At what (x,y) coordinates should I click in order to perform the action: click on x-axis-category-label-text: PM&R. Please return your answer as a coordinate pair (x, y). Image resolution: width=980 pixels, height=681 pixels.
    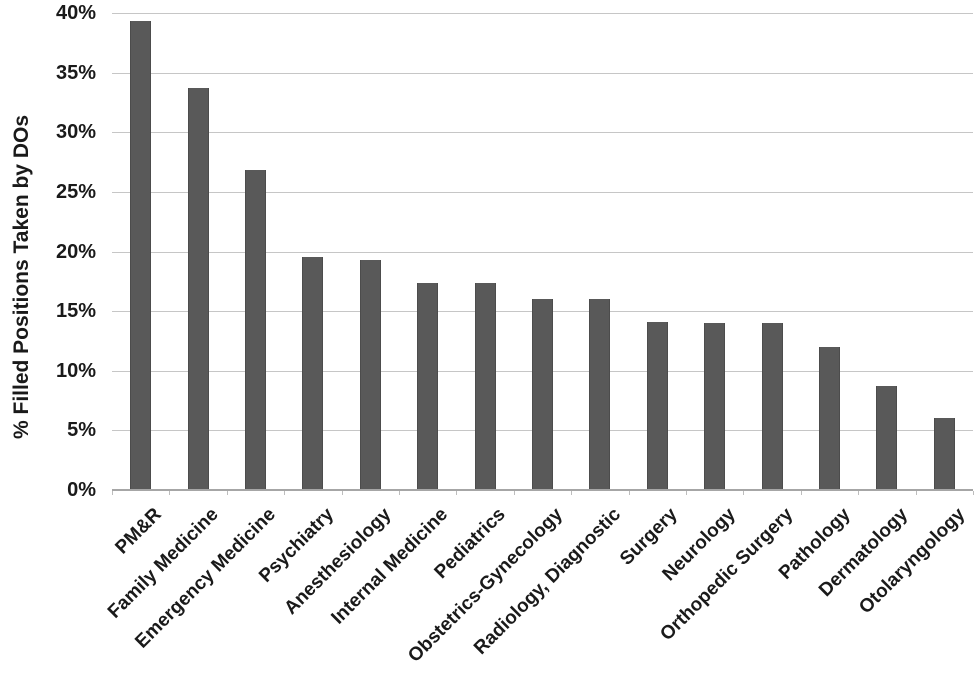
    Looking at the image, I should click on (138, 531).